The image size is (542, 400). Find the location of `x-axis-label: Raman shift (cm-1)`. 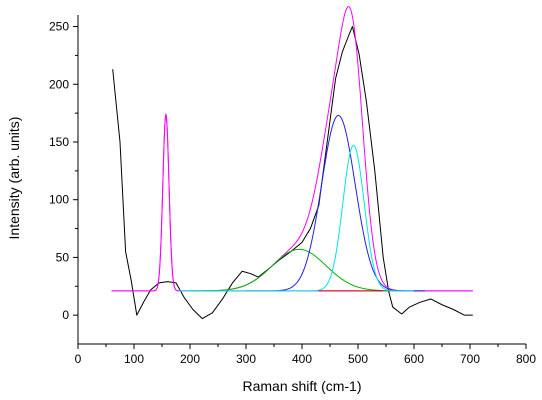

x-axis-label: Raman shift (cm-1) is located at coordinates (301, 386).